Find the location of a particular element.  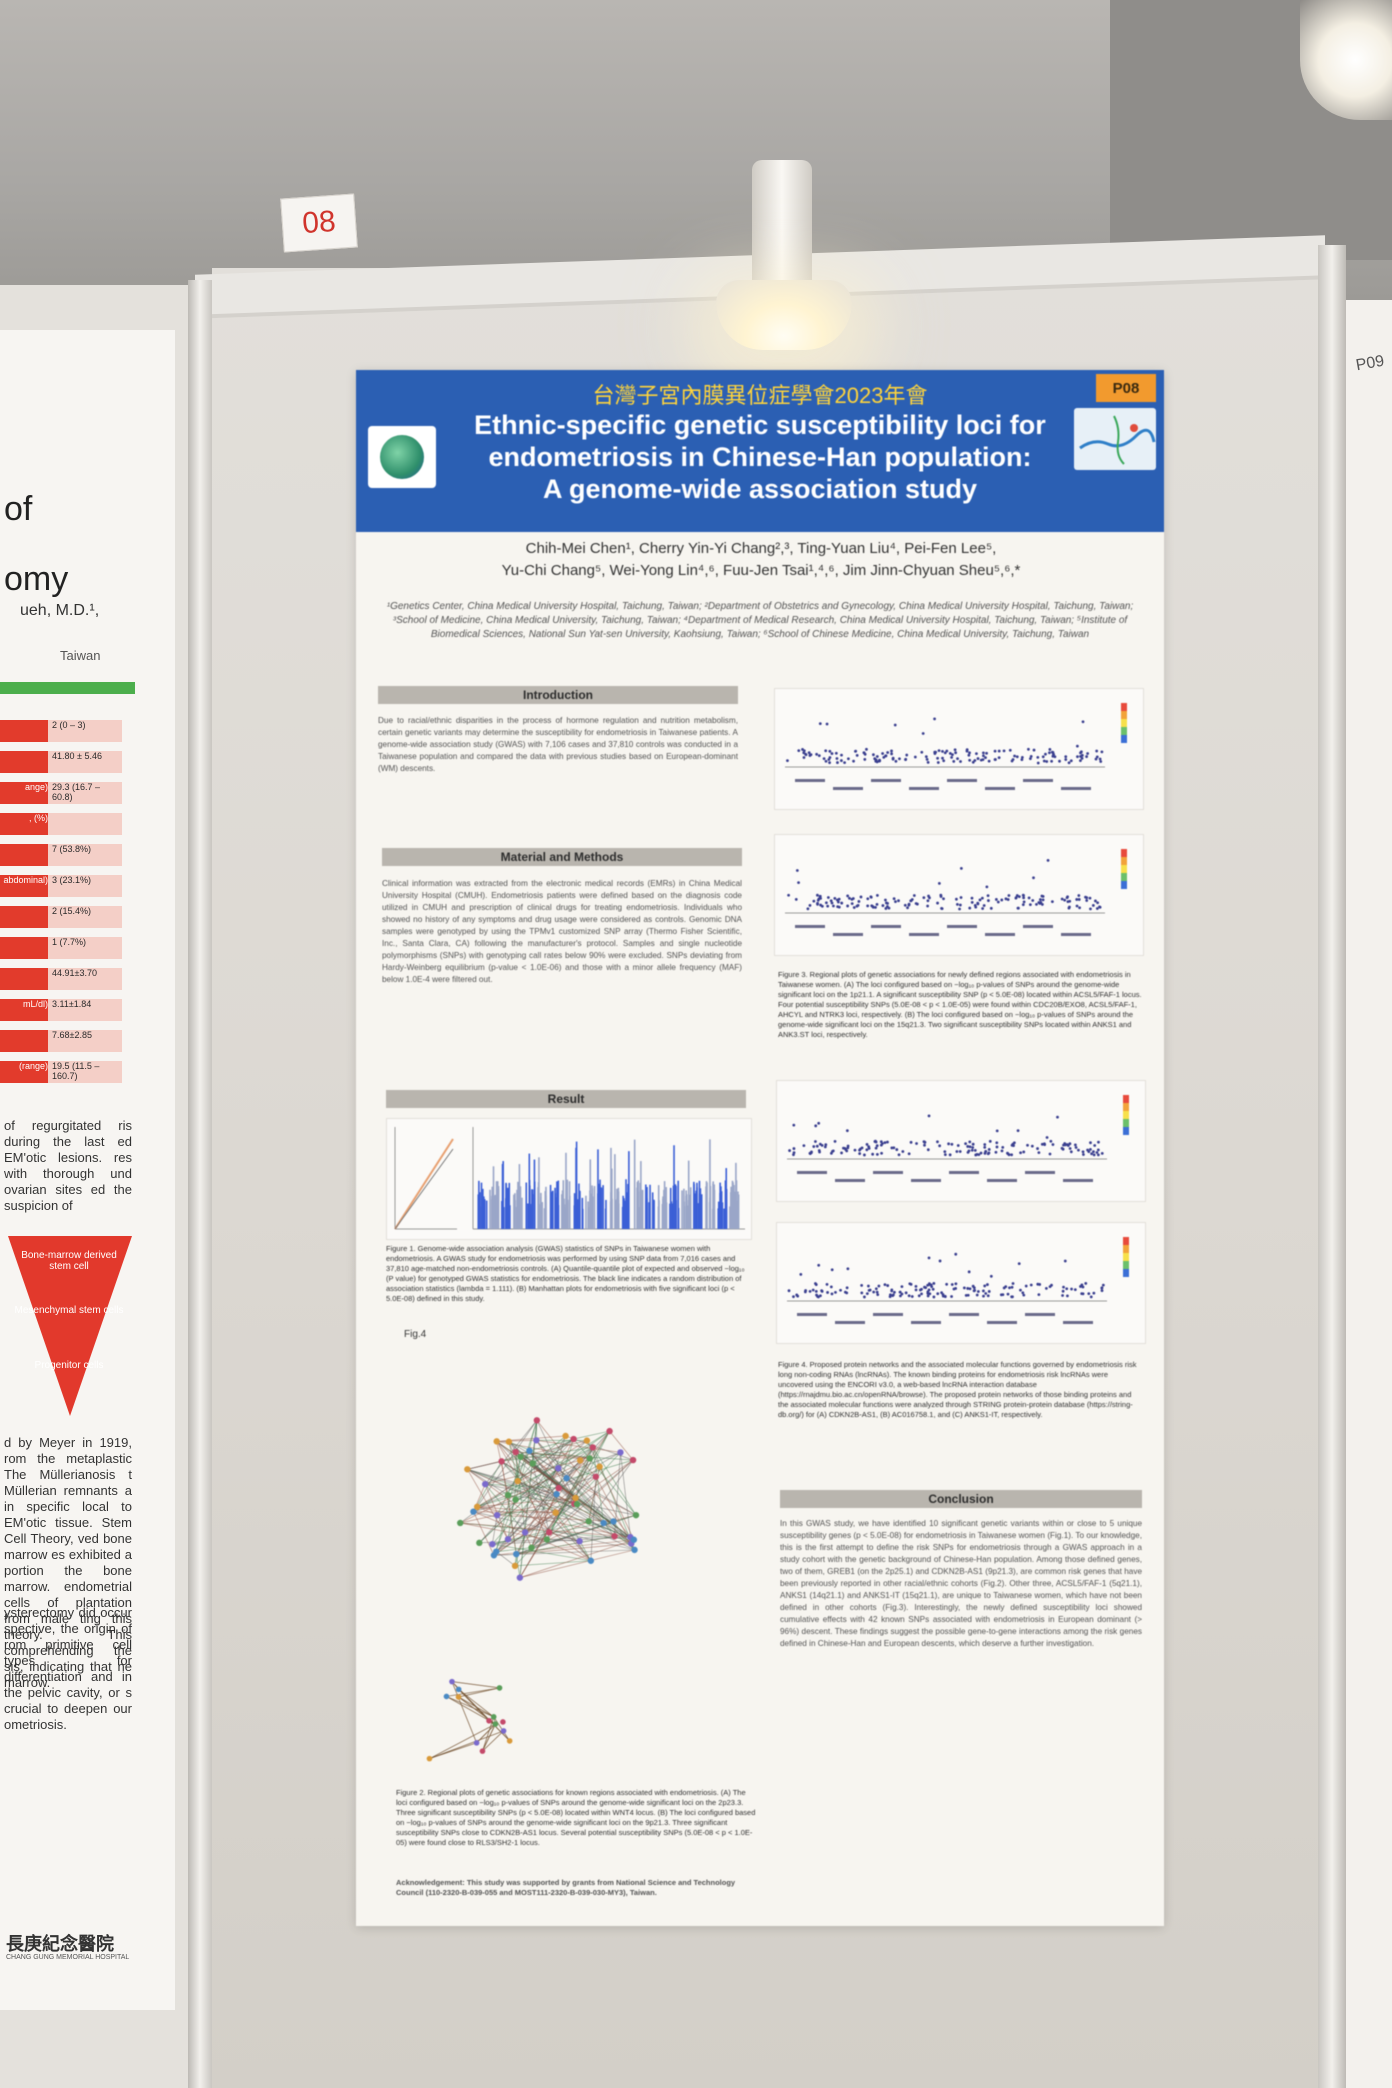

conference-name: 台灣子宮內膜異位症學會2023年會 is located at coordinates (760, 395).